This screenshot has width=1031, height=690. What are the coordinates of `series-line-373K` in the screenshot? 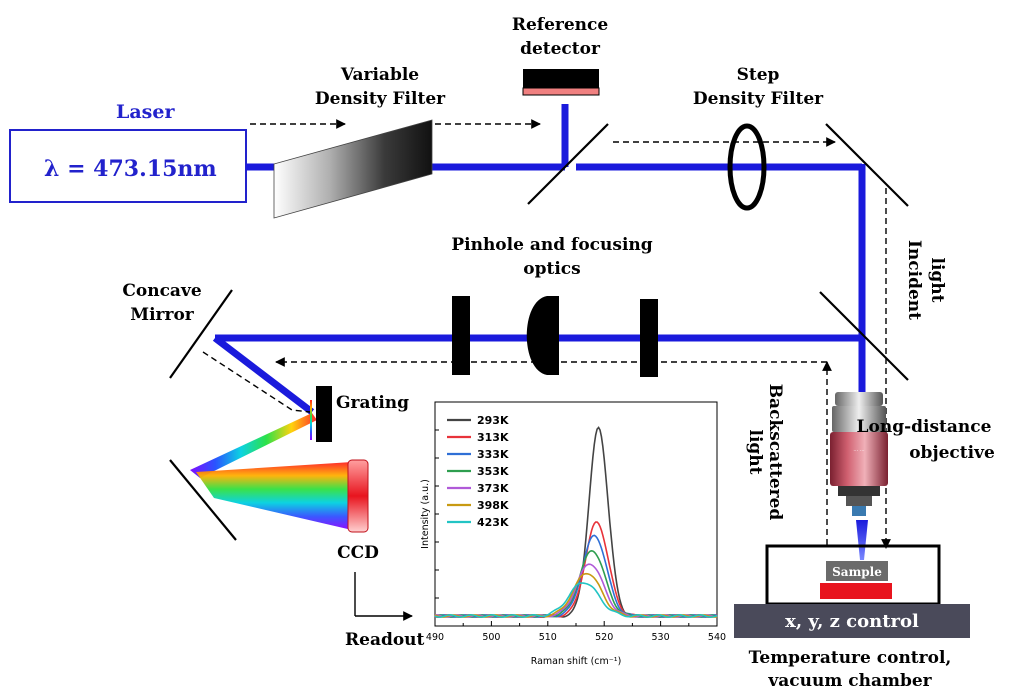 It's located at (576, 590).